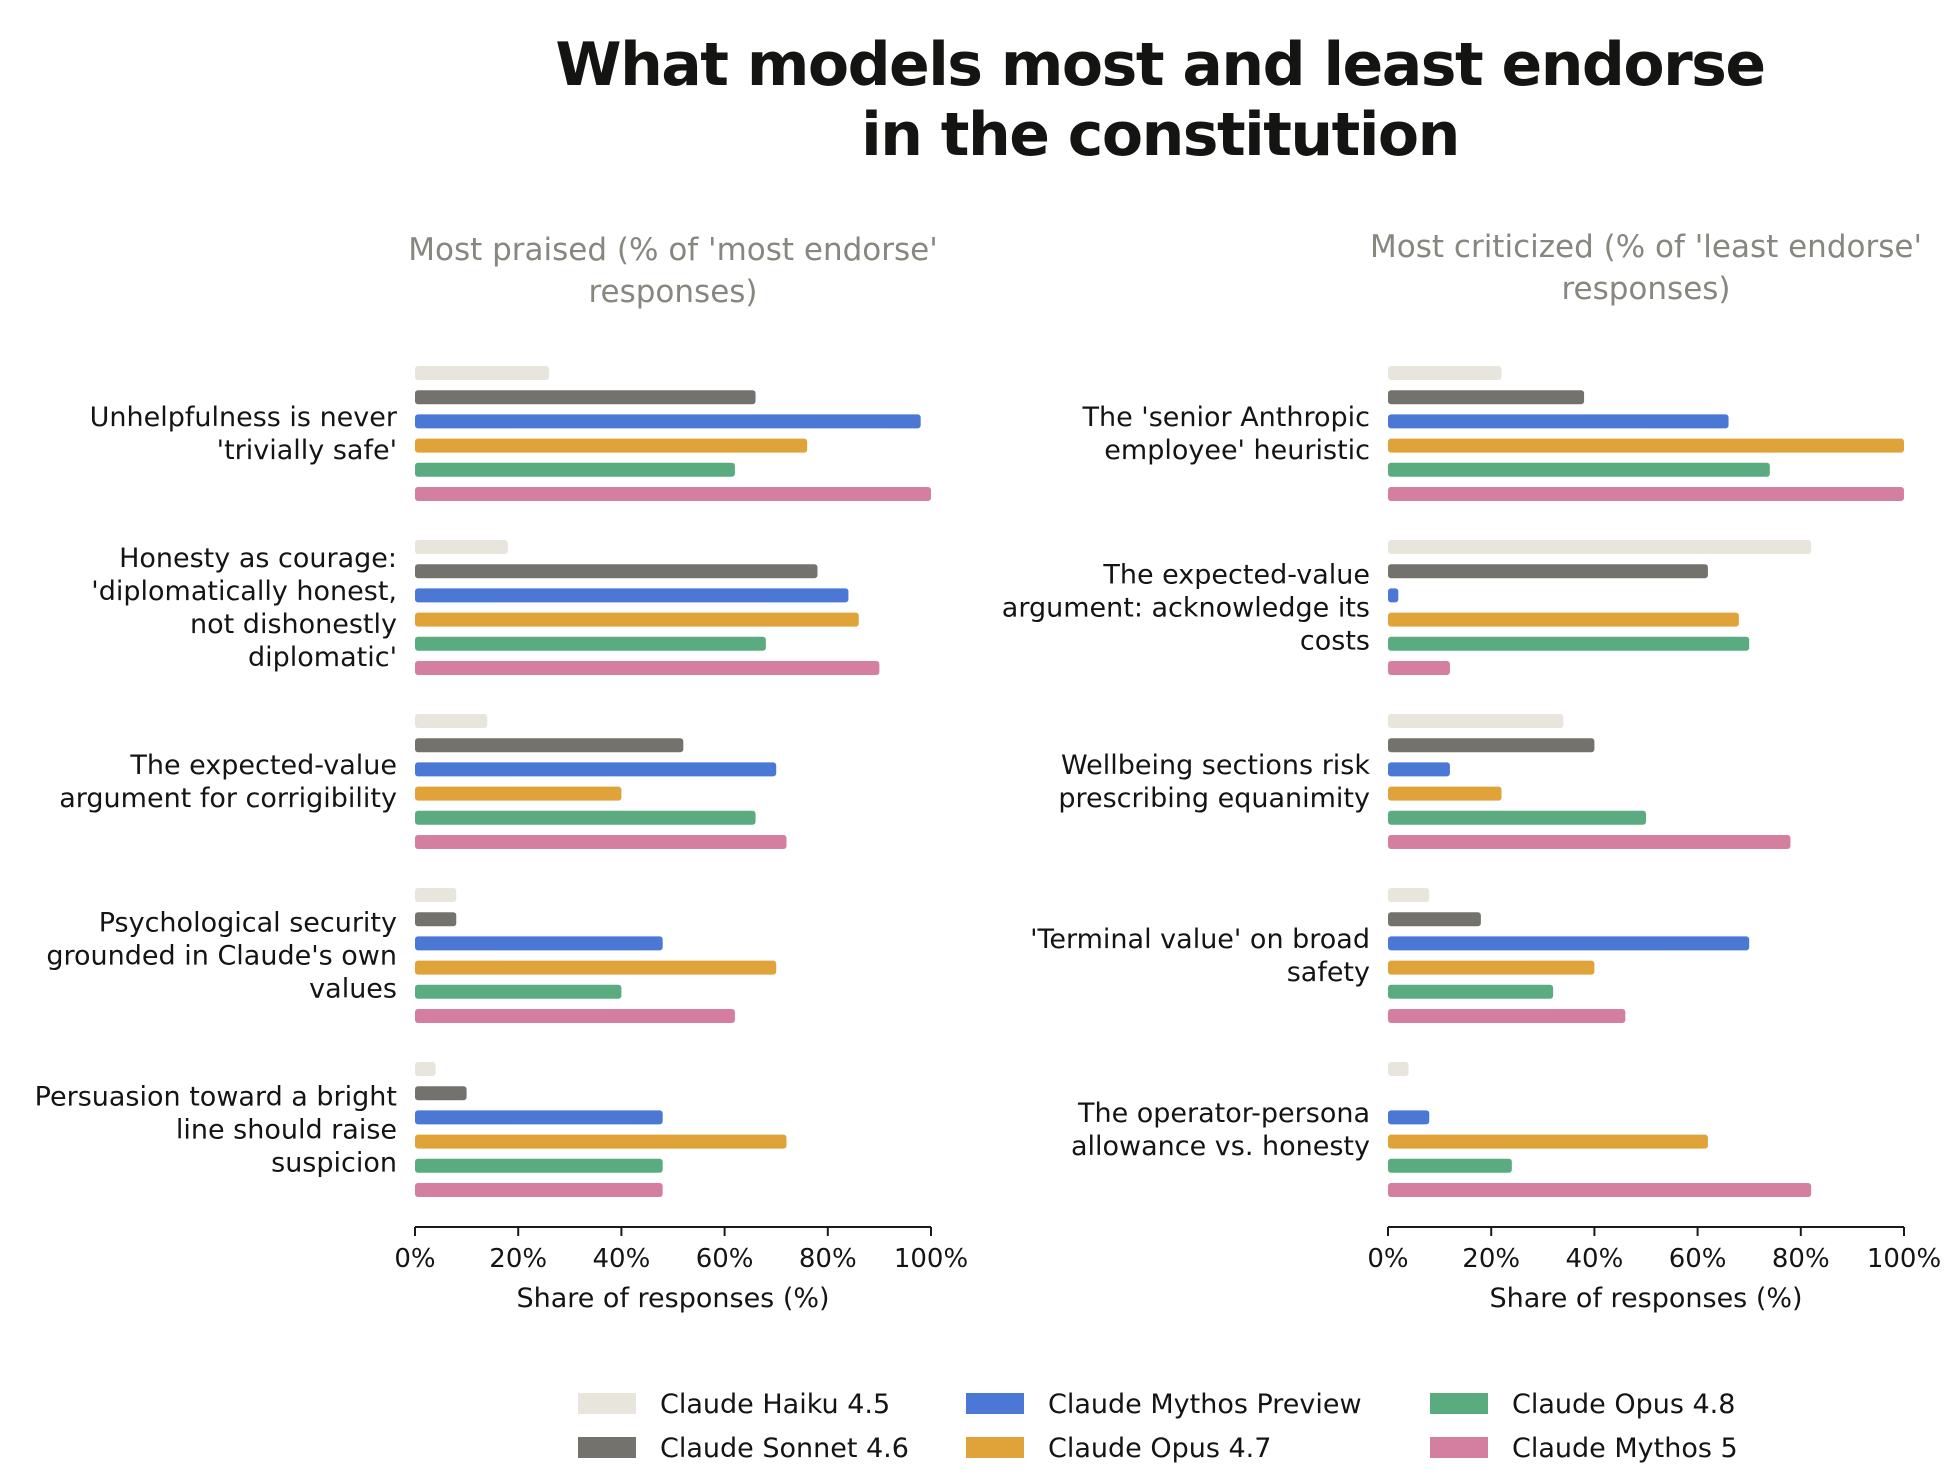  Describe the element at coordinates (244, 417) in the screenshot. I see `category-label: Unhelpfulness is never` at that location.